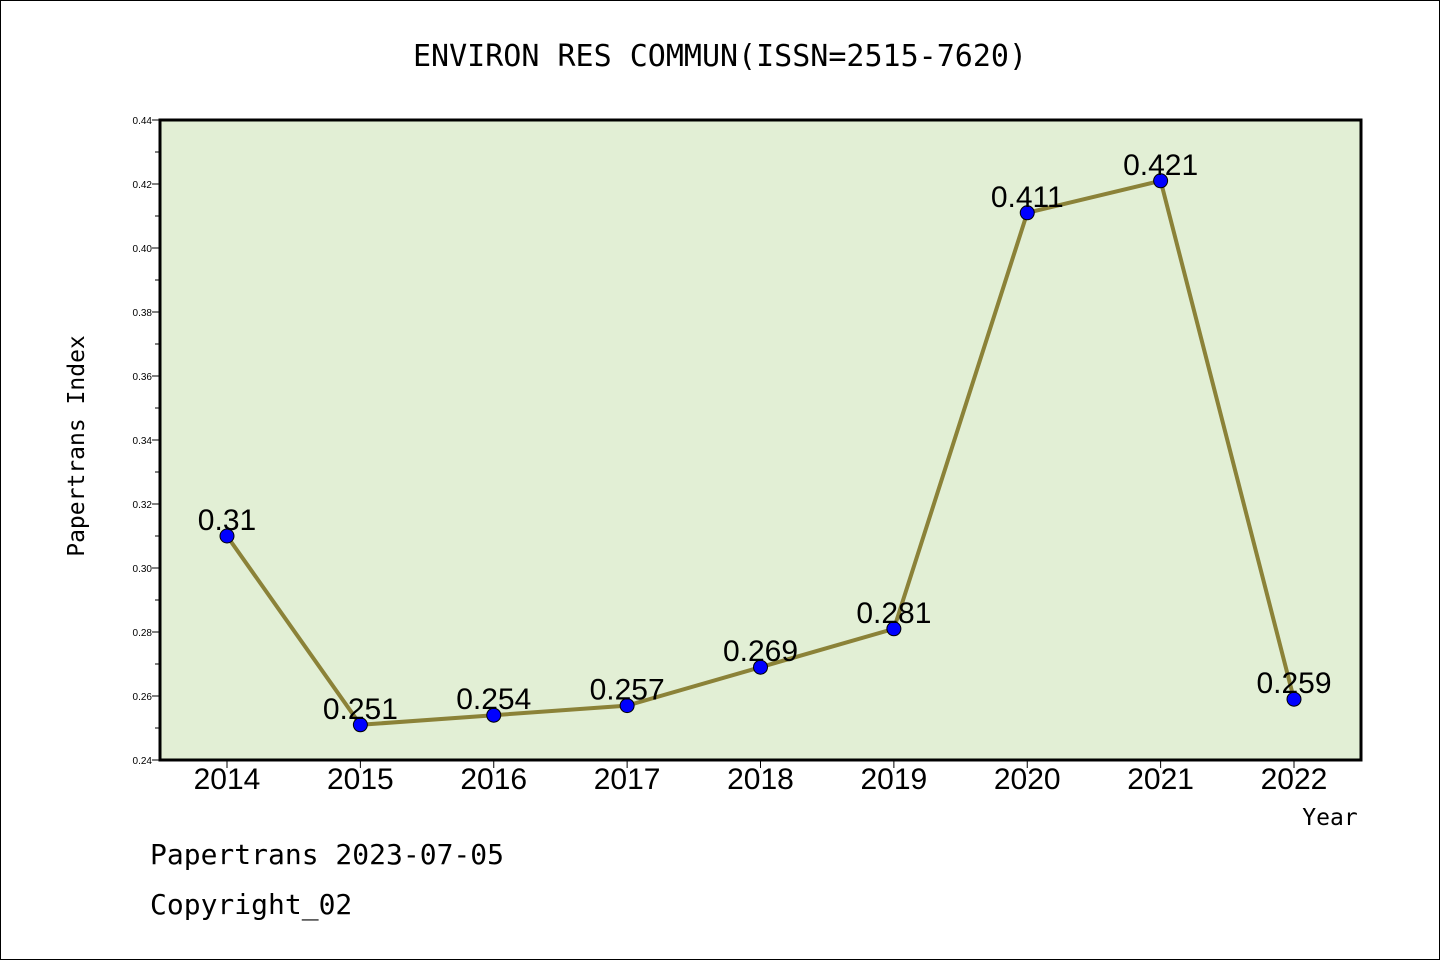 This screenshot has height=960, width=1440. I want to click on data-label: 0.254, so click(493, 699).